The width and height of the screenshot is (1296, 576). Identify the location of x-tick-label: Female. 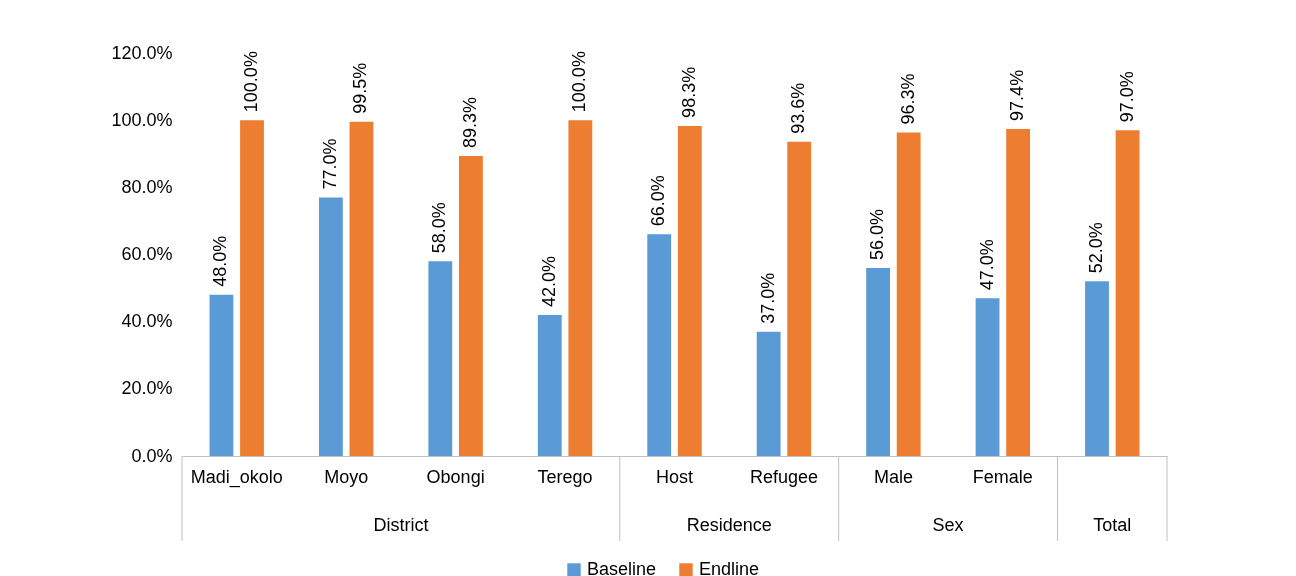
(1002, 476).